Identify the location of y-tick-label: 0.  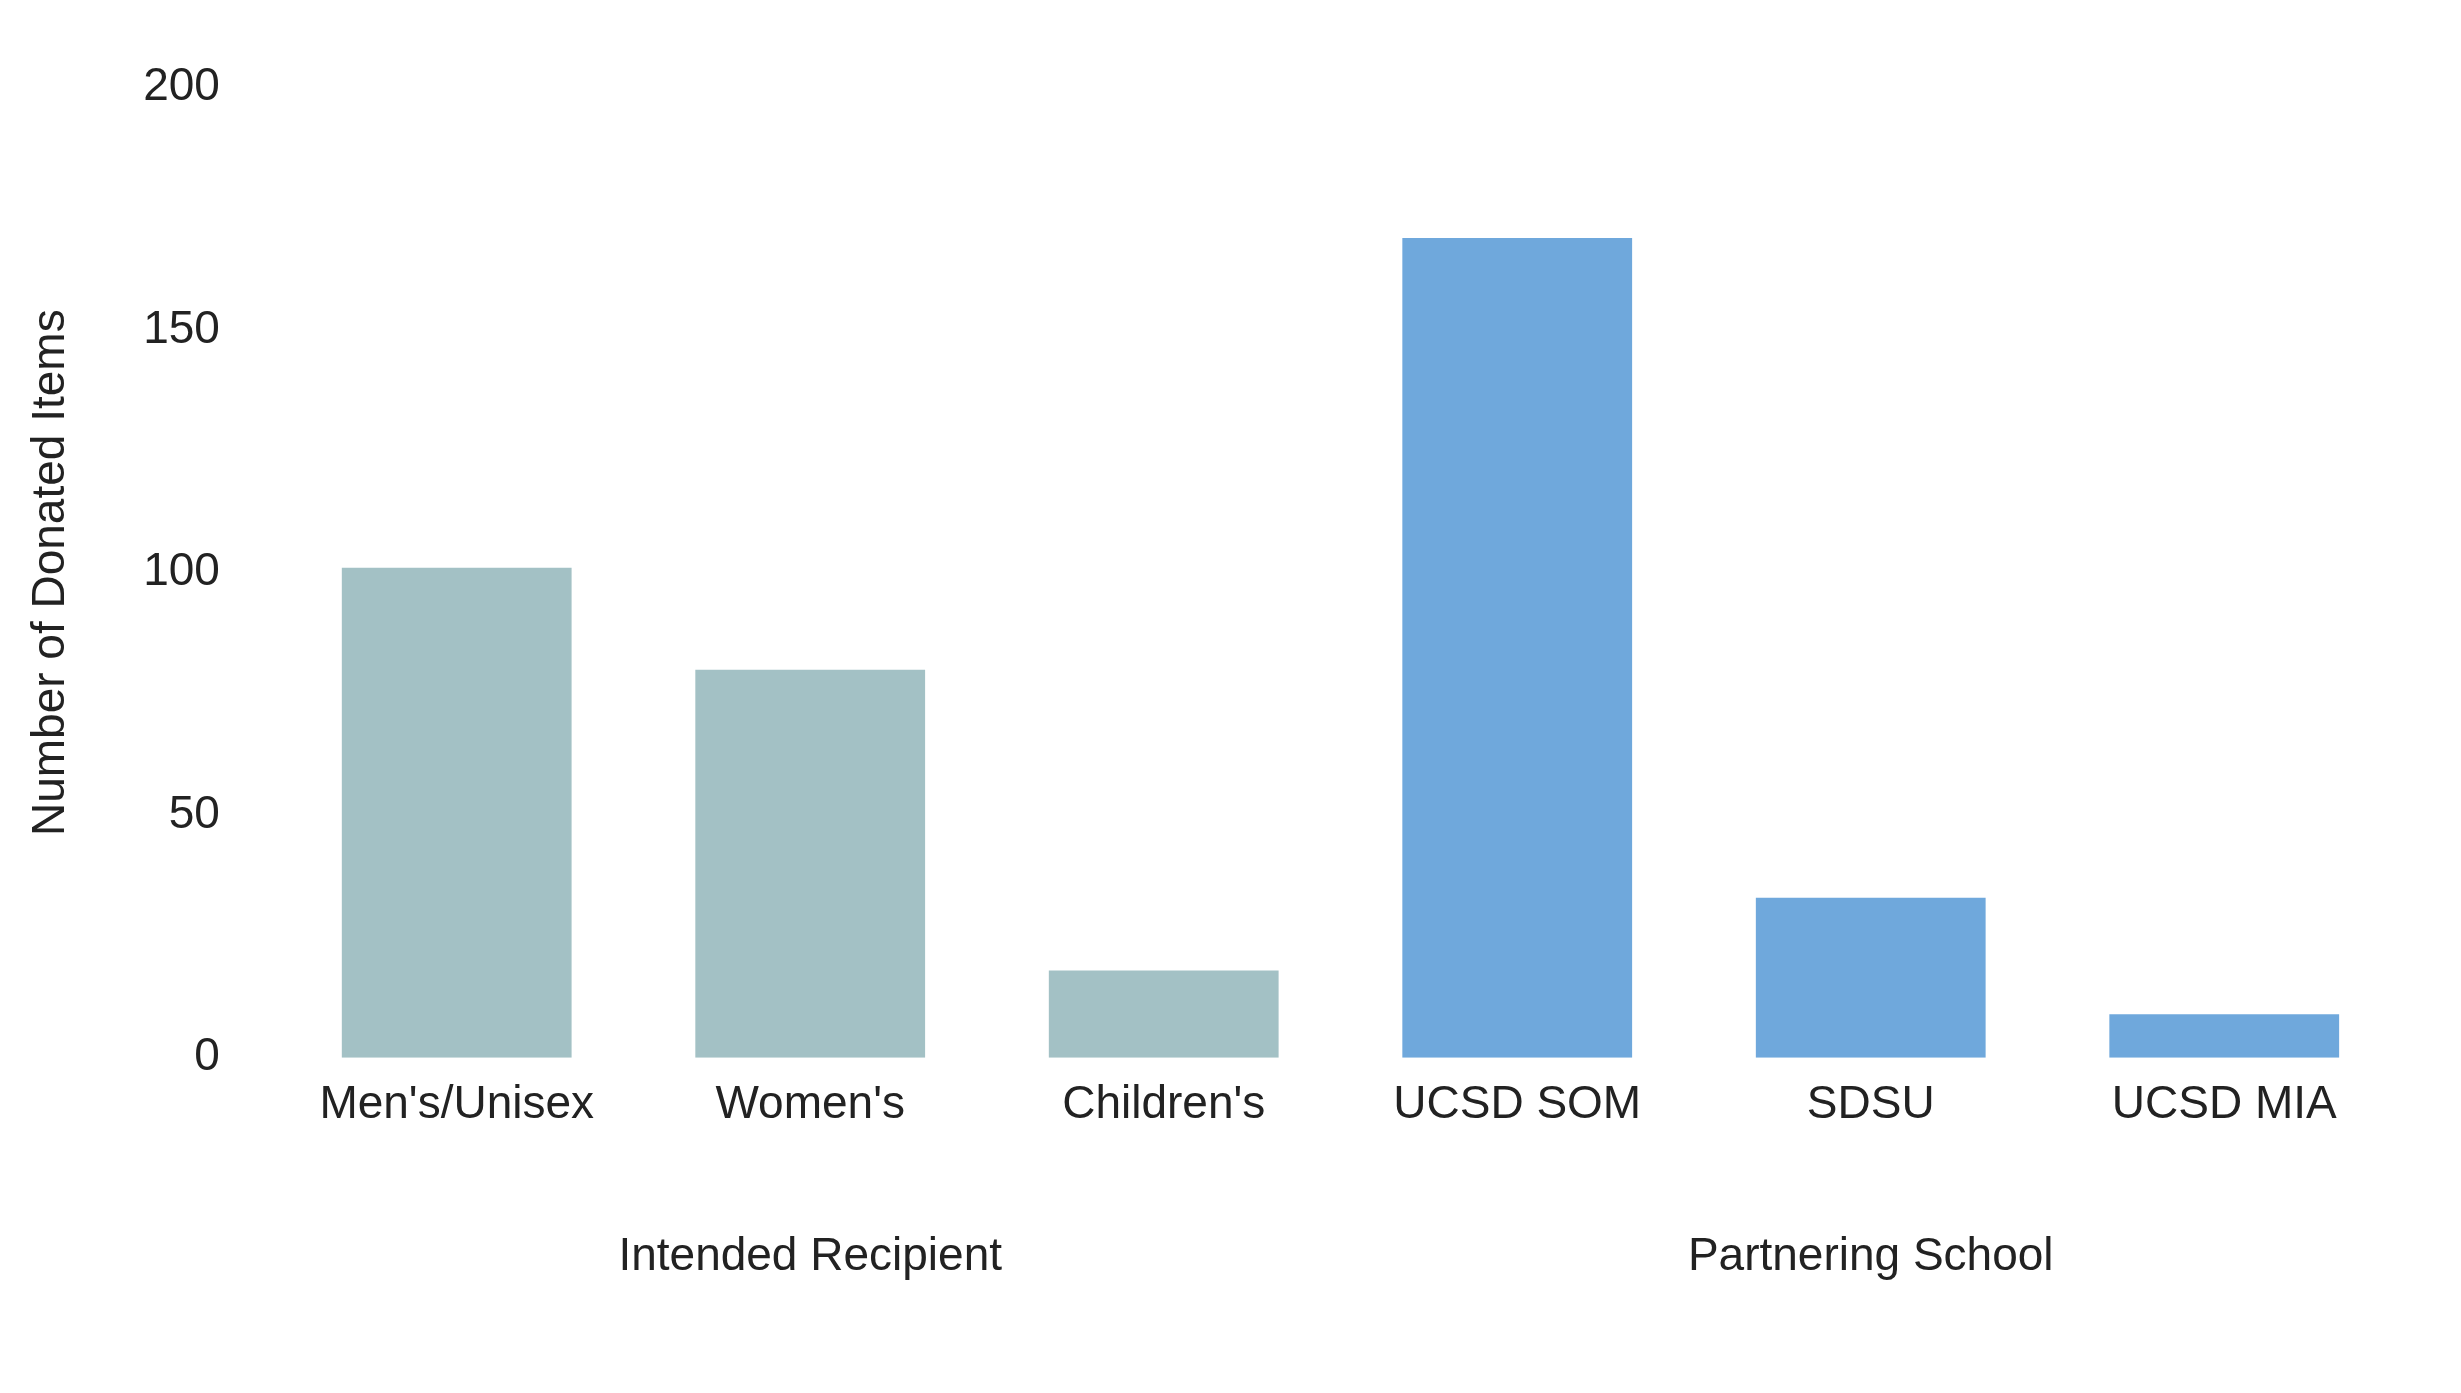
(207, 1054).